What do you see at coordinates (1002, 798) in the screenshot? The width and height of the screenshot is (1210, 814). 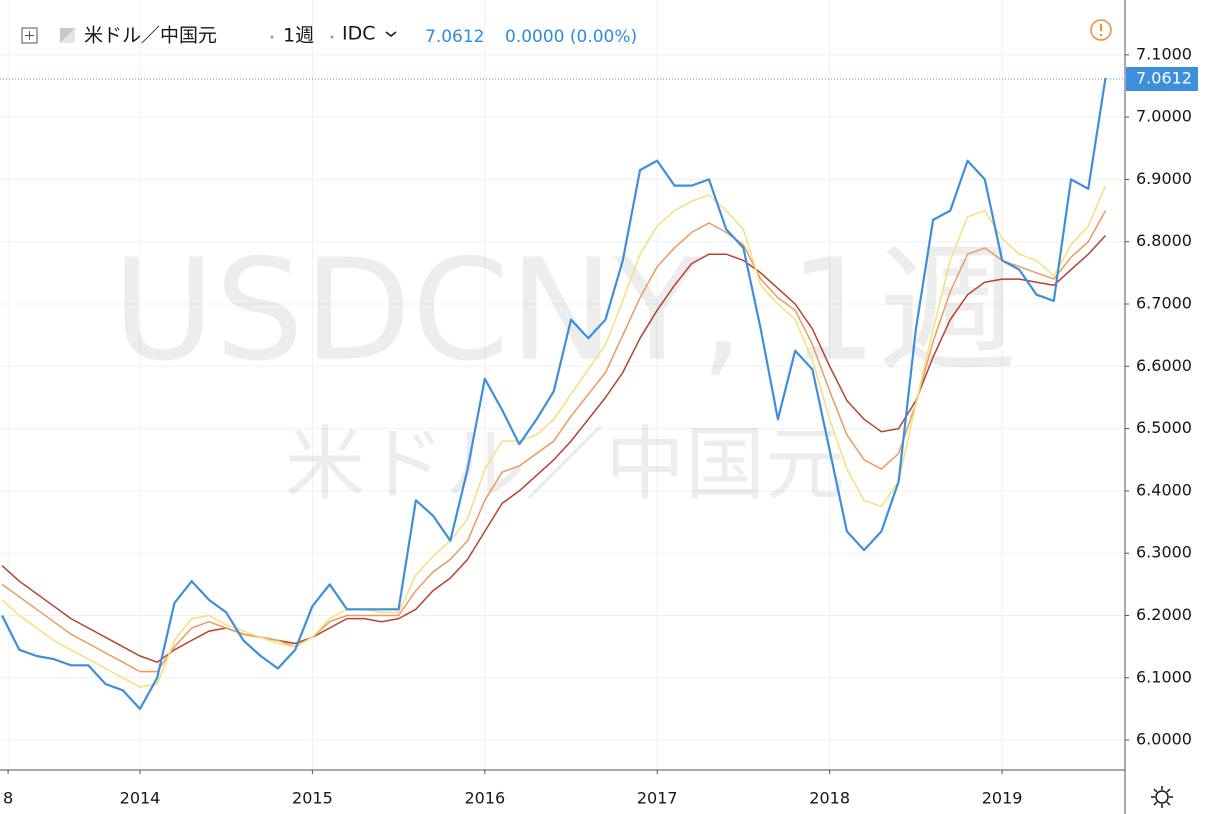 I see `x-tick-label: 2019` at bounding box center [1002, 798].